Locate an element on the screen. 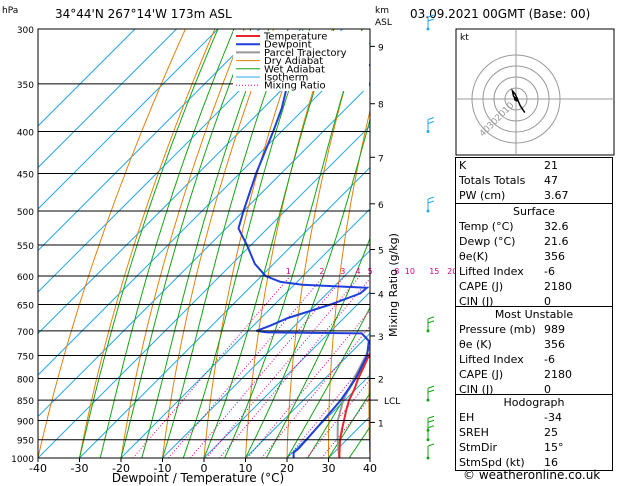 The height and width of the screenshot is (486, 629). parcel-trajectory-line is located at coordinates (353, 401).